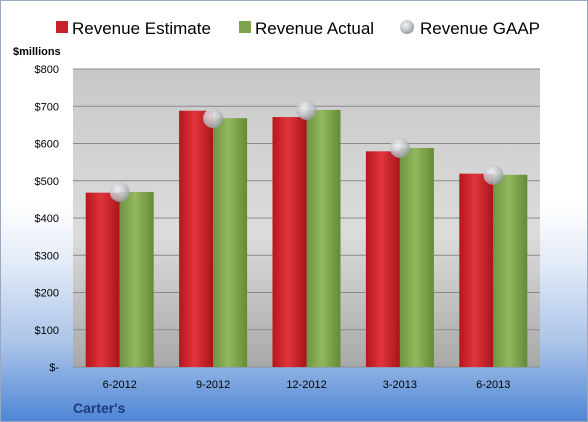 This screenshot has height=422, width=588. I want to click on x-tick-label: 12-2012, so click(306, 385).